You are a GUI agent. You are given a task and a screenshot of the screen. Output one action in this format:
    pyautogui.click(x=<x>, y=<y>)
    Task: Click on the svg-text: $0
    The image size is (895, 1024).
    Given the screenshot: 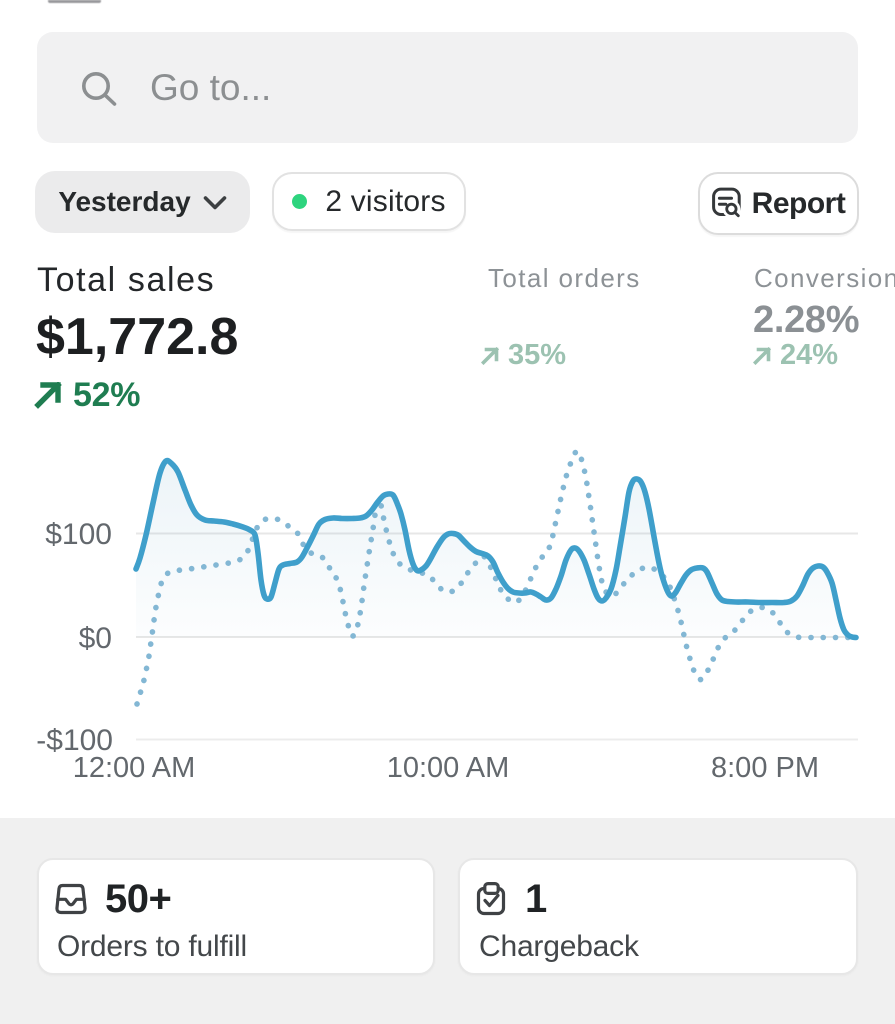 What is the action you would take?
    pyautogui.click(x=95, y=638)
    